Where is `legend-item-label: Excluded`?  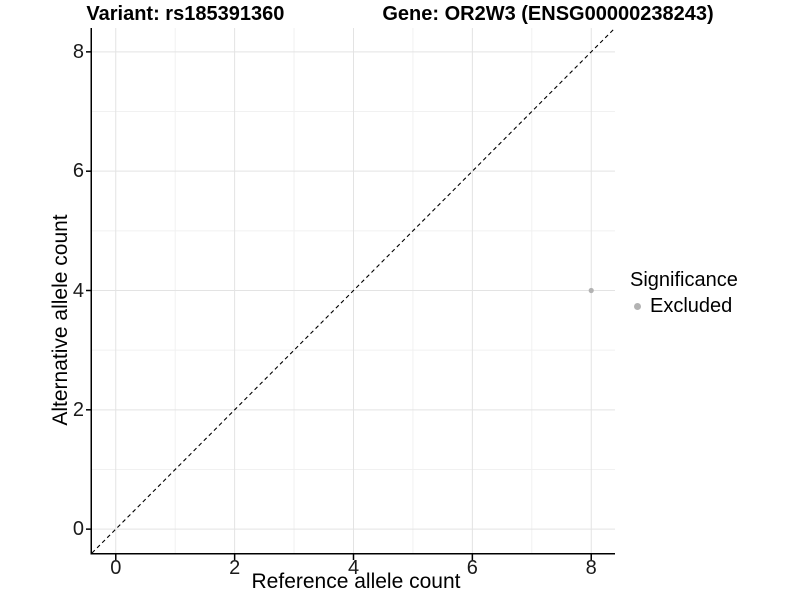 legend-item-label: Excluded is located at coordinates (691, 306).